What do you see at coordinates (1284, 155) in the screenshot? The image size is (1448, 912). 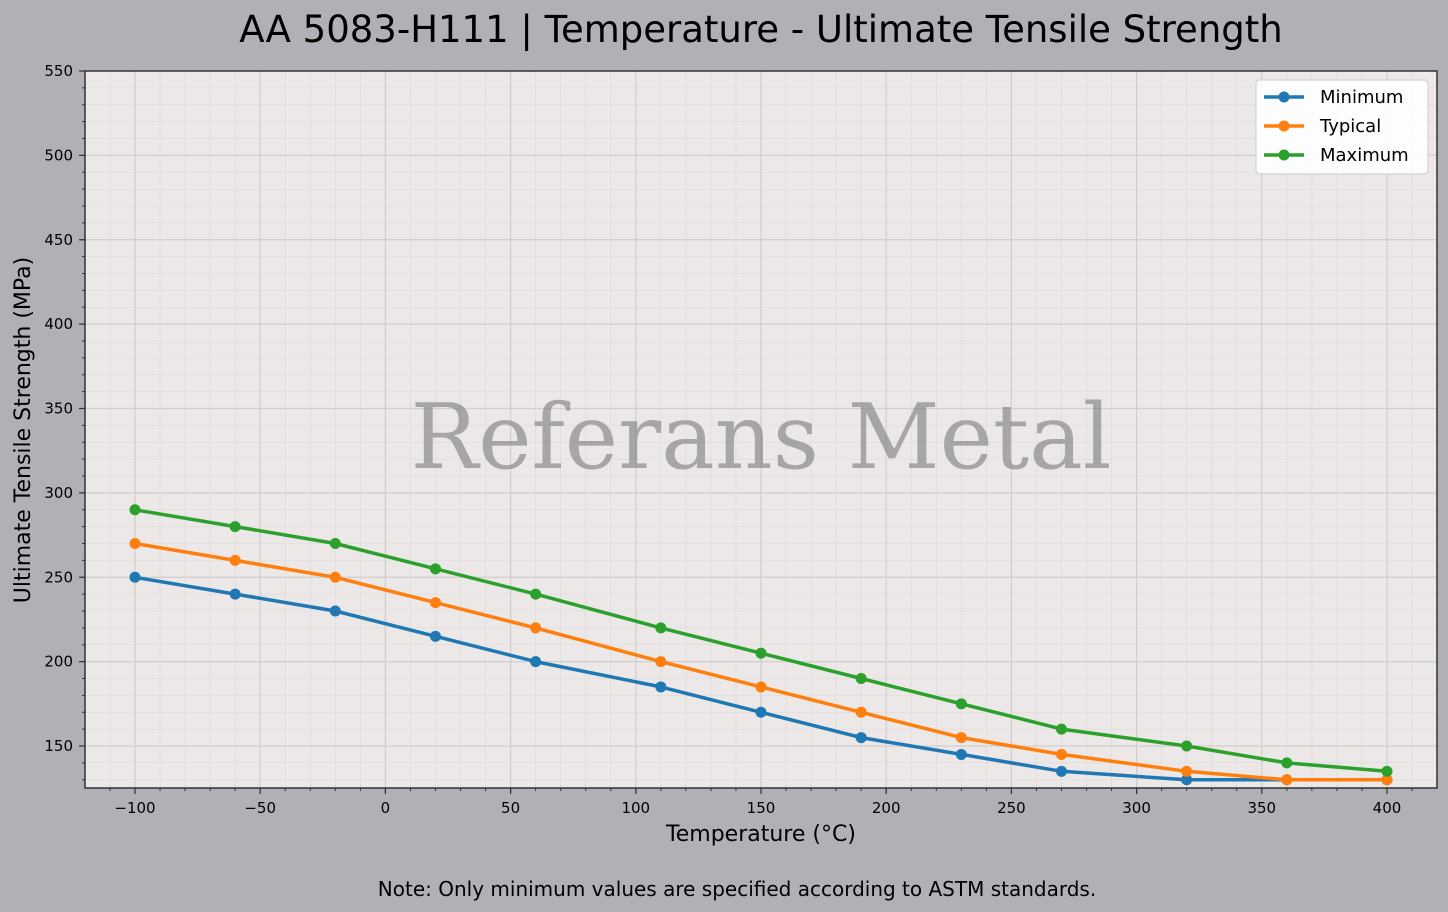 I see `legend-marker-maximum` at bounding box center [1284, 155].